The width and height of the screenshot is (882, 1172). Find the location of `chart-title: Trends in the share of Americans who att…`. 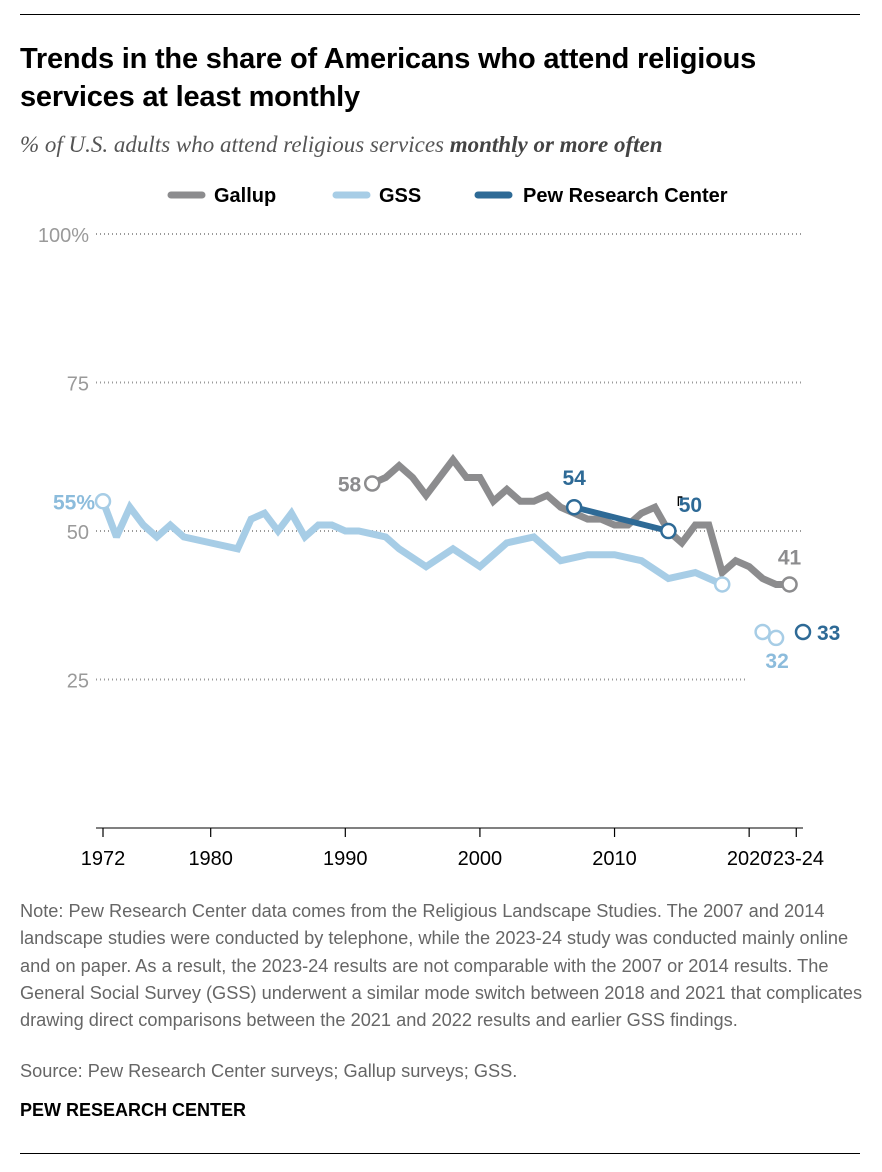

chart-title: Trends in the share of Americans who att… is located at coordinates (388, 78).